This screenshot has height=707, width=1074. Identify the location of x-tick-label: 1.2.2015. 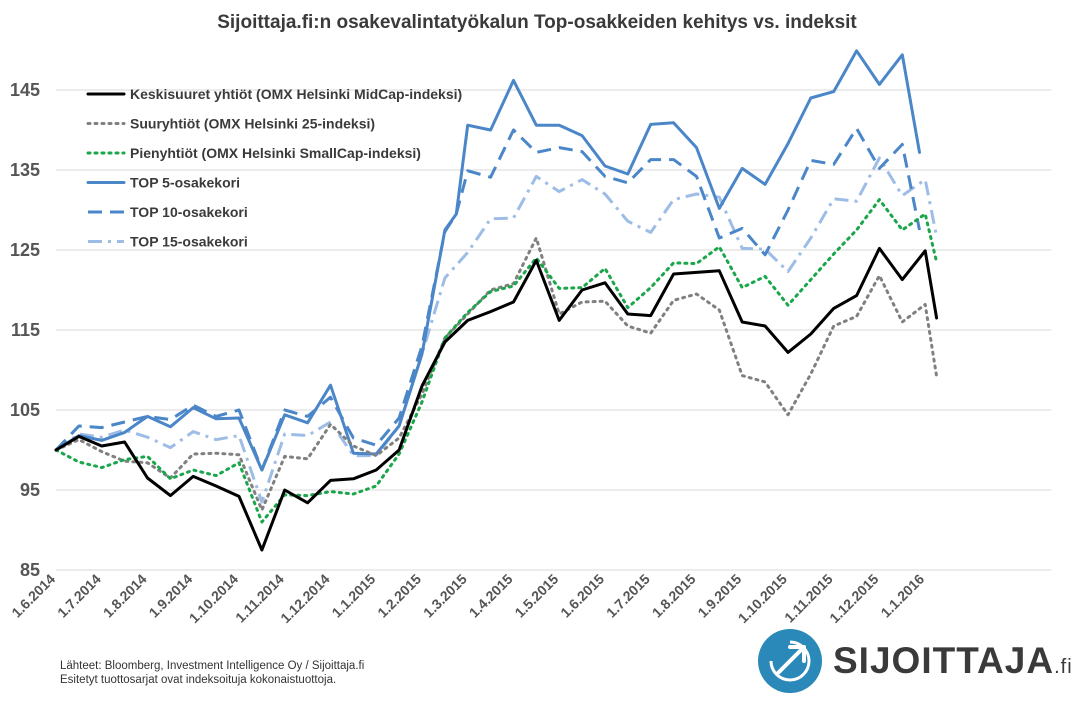
(399, 596).